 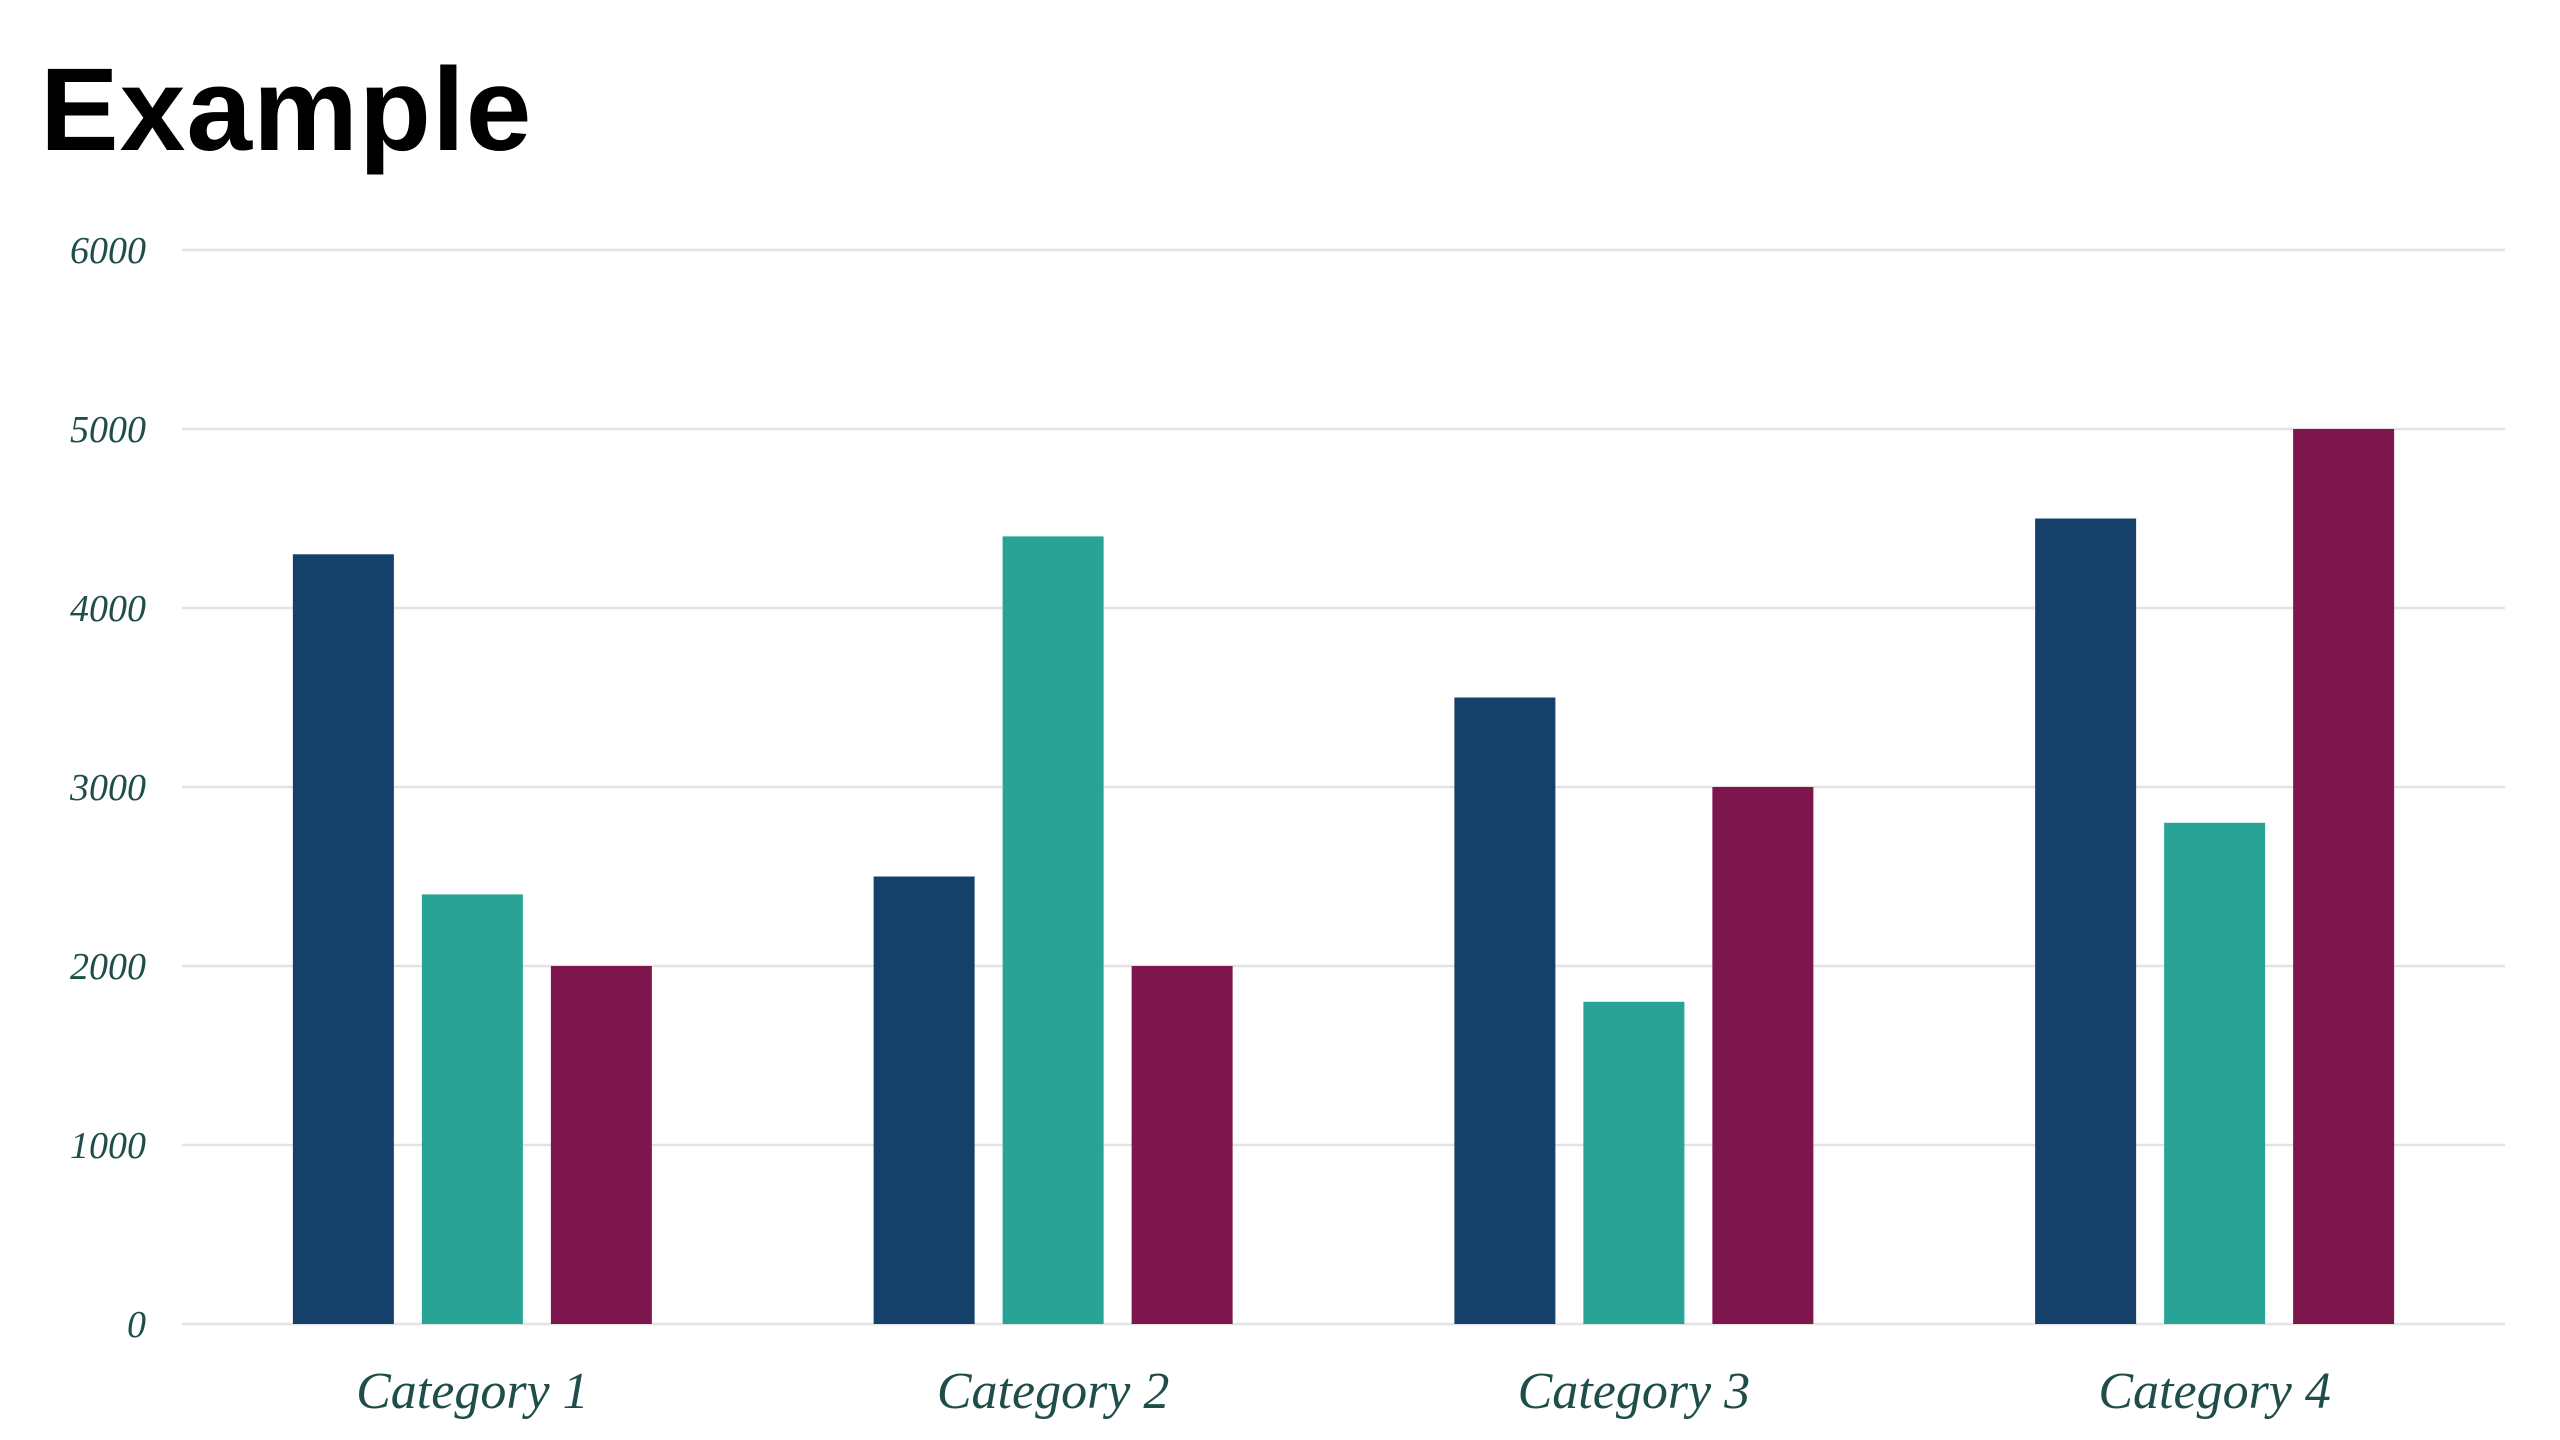 I want to click on x-axis-ticks: Category 1 Category 2 Category 3 Category 4, so click(x=1343, y=1391).